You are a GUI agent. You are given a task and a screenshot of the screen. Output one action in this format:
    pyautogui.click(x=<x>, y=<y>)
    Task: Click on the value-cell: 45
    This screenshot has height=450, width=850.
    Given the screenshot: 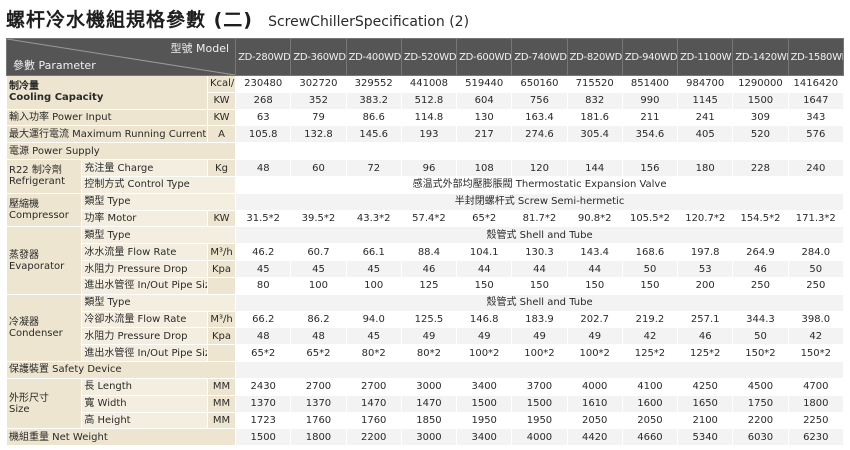 What is the action you would take?
    pyautogui.click(x=373, y=269)
    